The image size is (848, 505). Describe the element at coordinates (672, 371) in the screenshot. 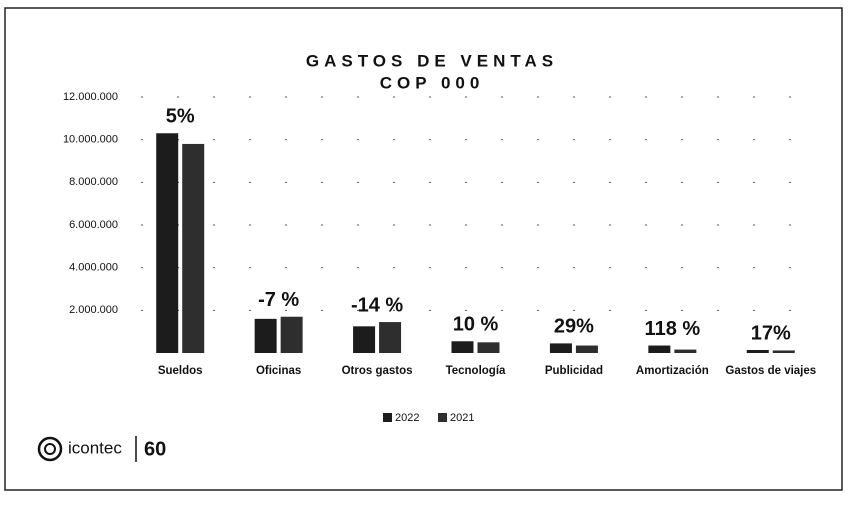

I see `x-tick-label: Amortización` at that location.